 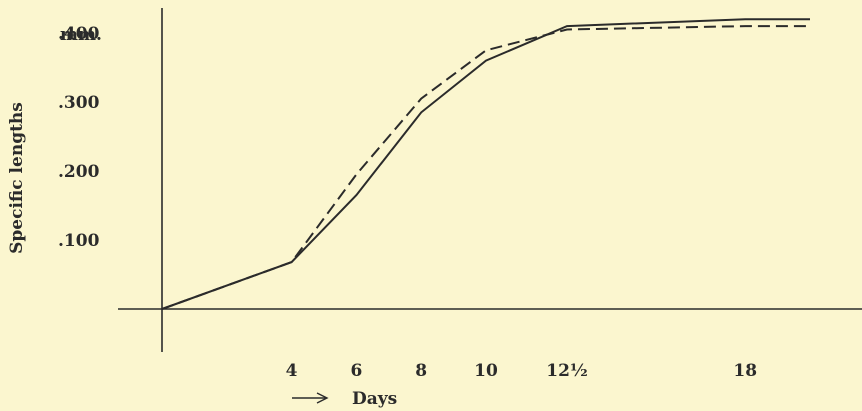 I want to click on x-tick-label: 4, so click(x=292, y=371).